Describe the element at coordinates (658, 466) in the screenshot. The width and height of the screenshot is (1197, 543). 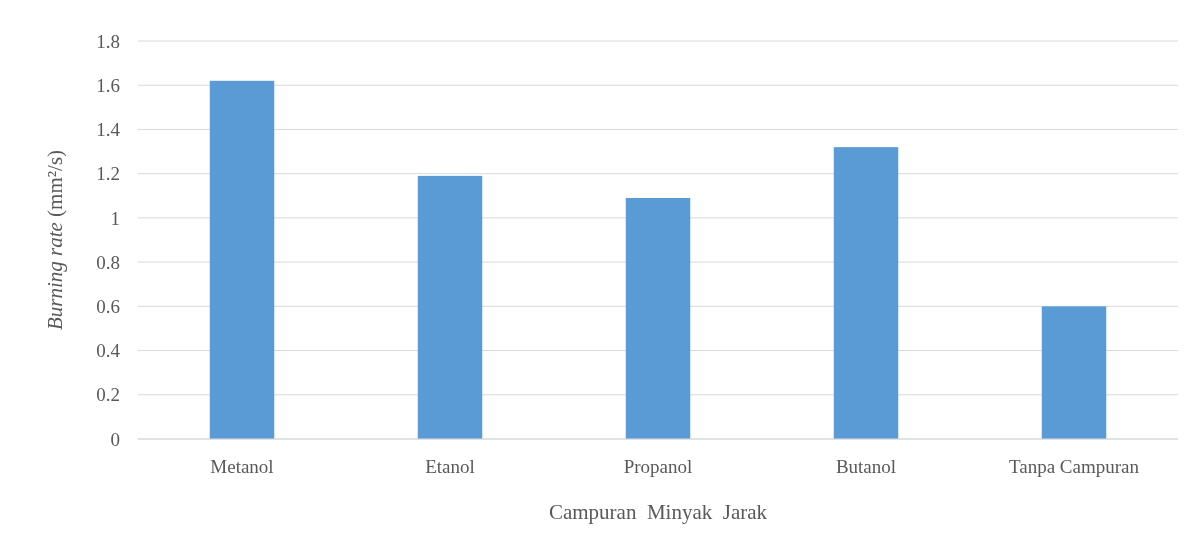
I see `x-tick-label: Propanol` at that location.